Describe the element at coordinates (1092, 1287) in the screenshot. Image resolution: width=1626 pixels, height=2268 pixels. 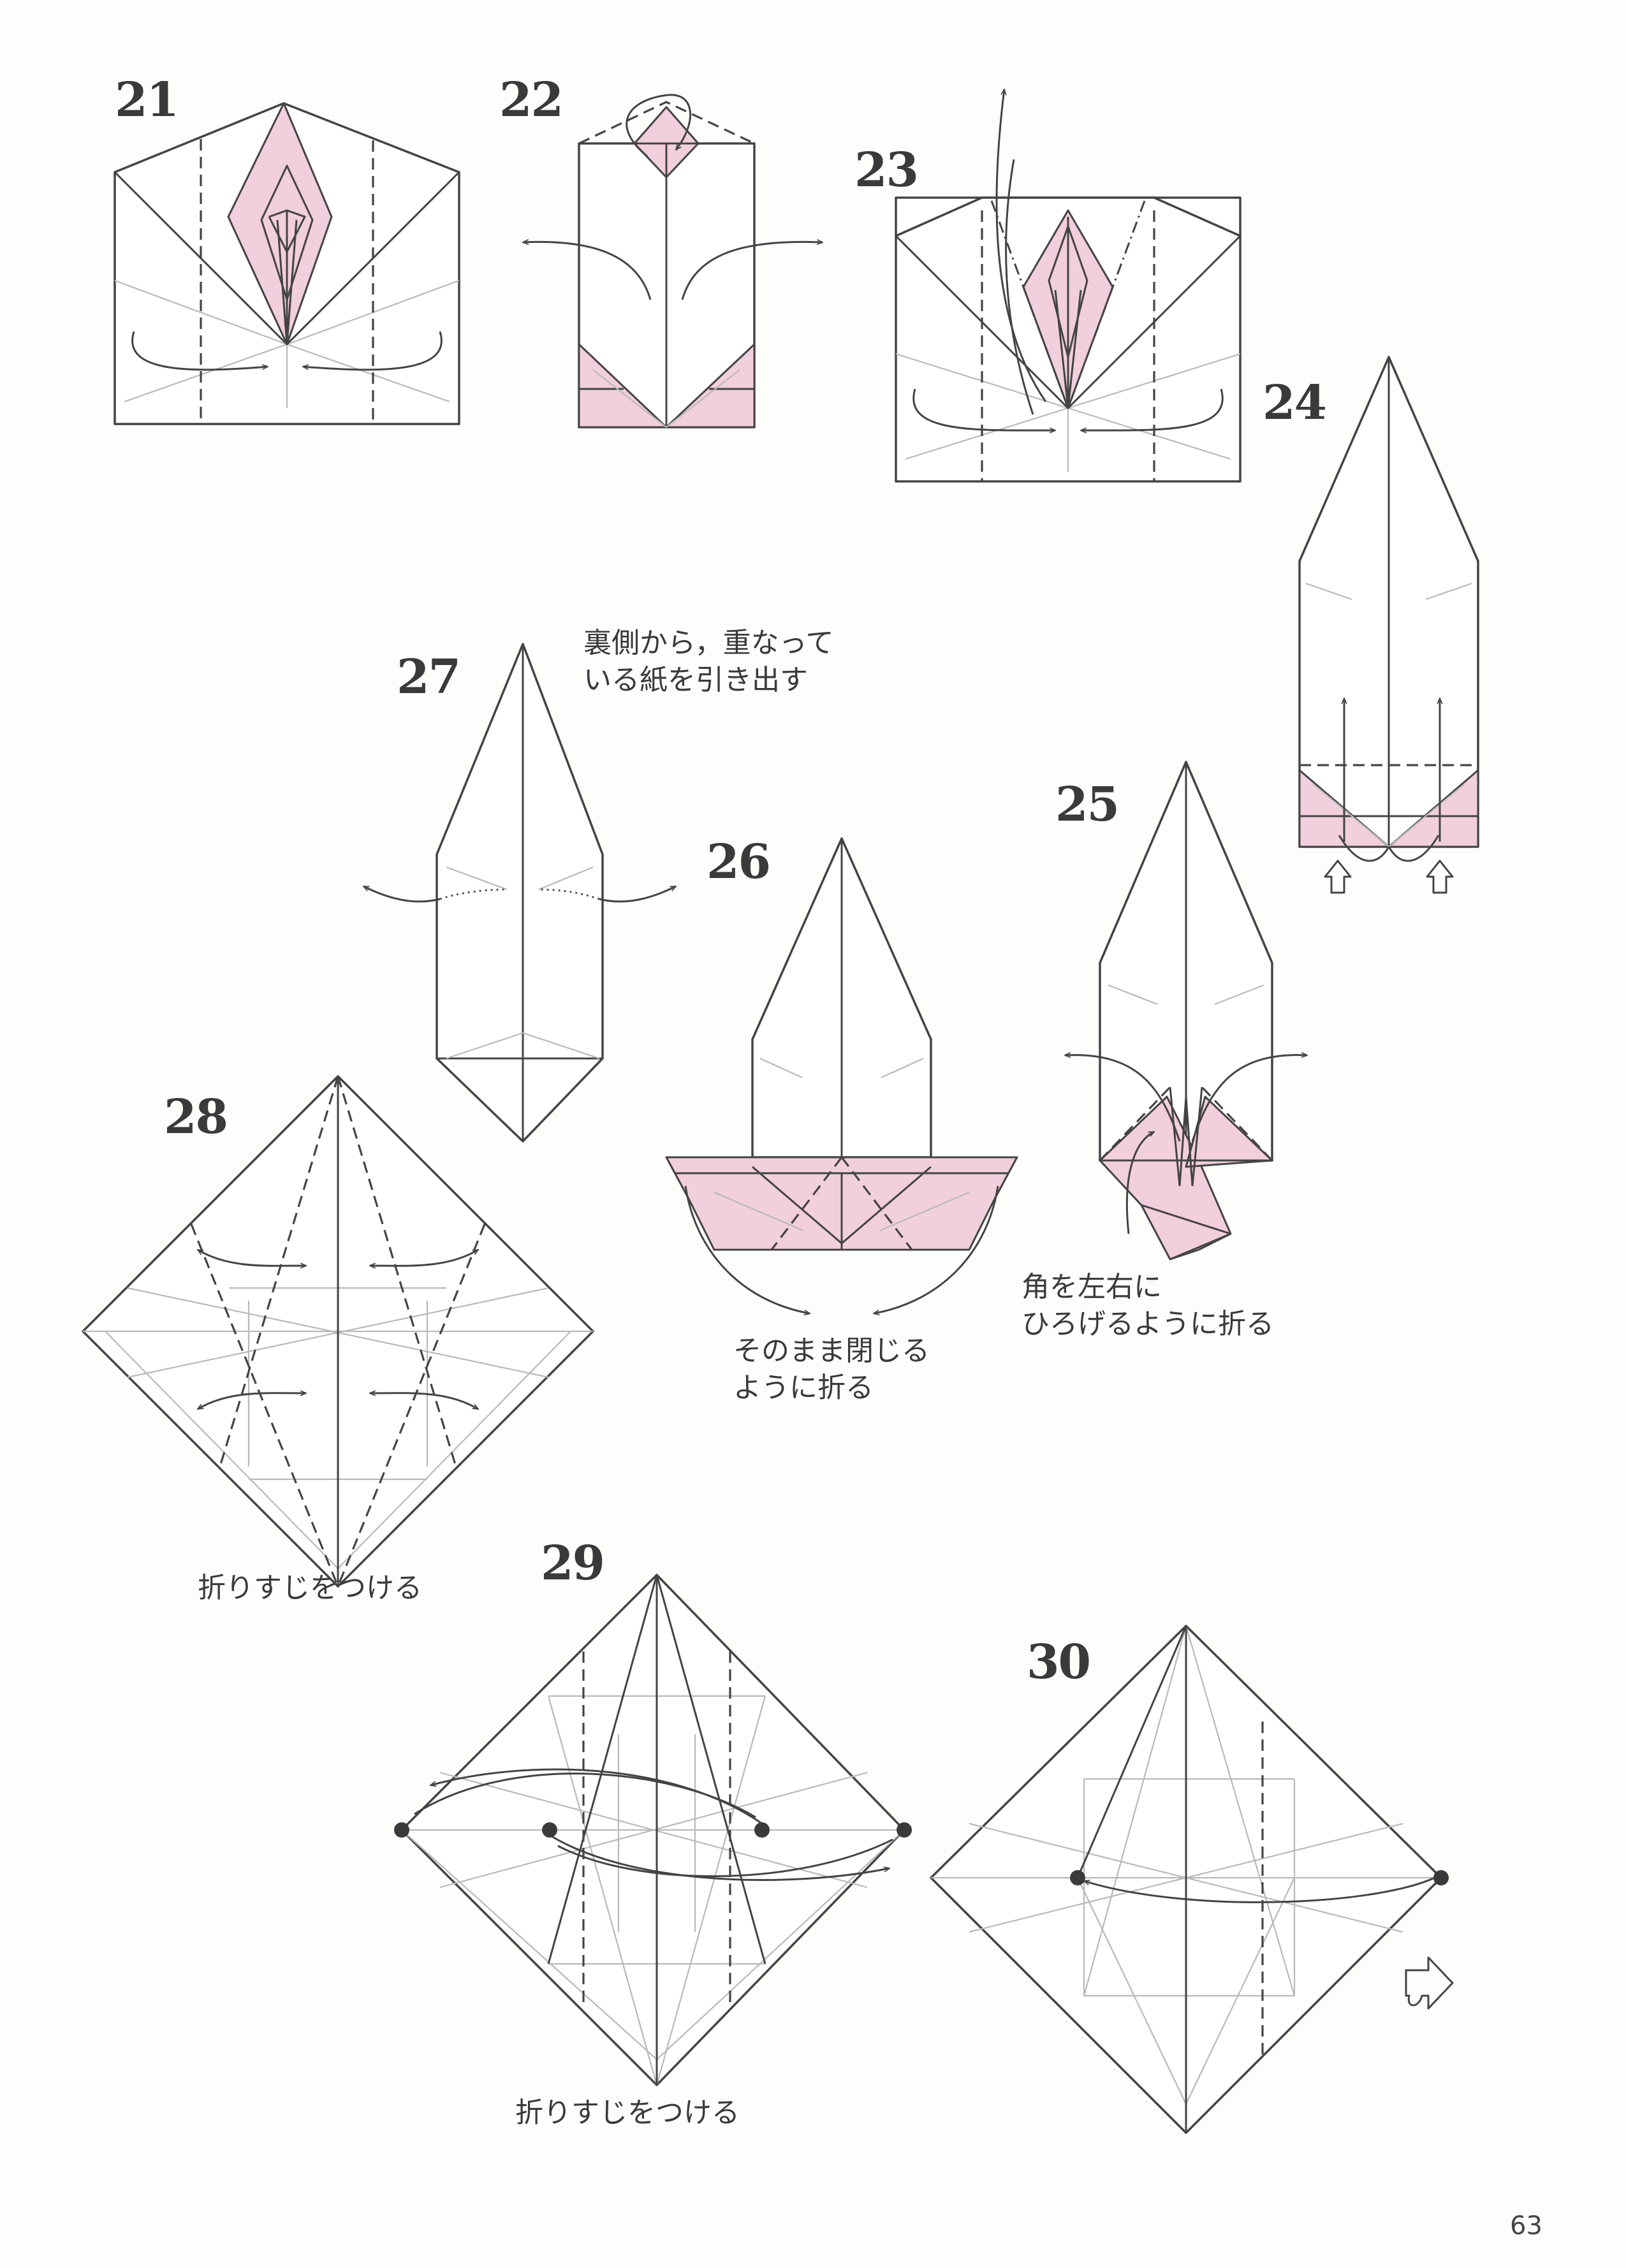
I see `step-25-note-line: 角を左右に` at that location.